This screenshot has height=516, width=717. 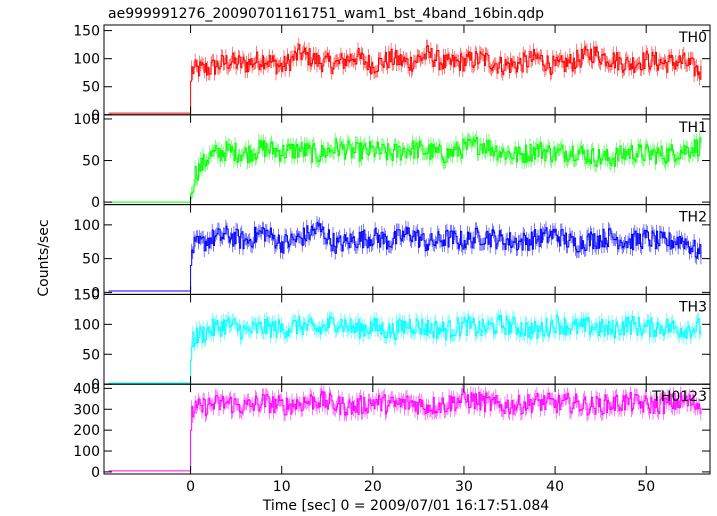 What do you see at coordinates (555, 487) in the screenshot?
I see `x-tick-label: 40` at bounding box center [555, 487].